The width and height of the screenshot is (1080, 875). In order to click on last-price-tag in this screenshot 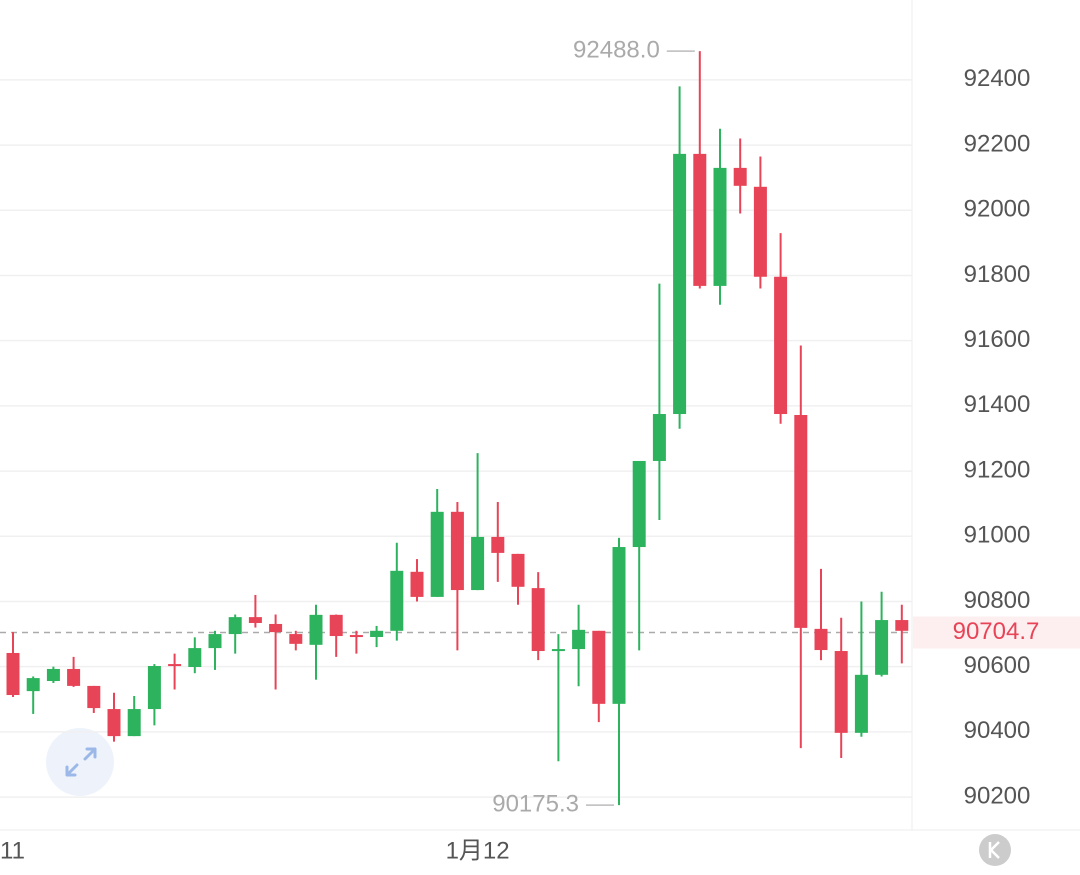, I will do `click(996, 632)`.